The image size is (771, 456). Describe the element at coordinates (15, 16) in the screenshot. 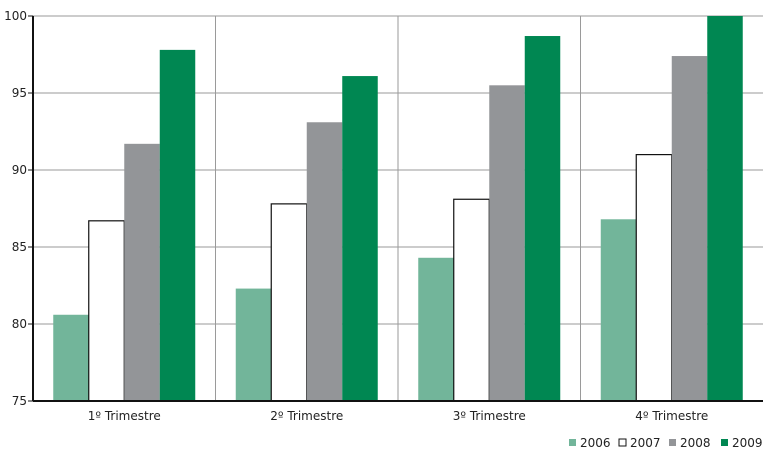

I see `y-tick-label: 100` at that location.